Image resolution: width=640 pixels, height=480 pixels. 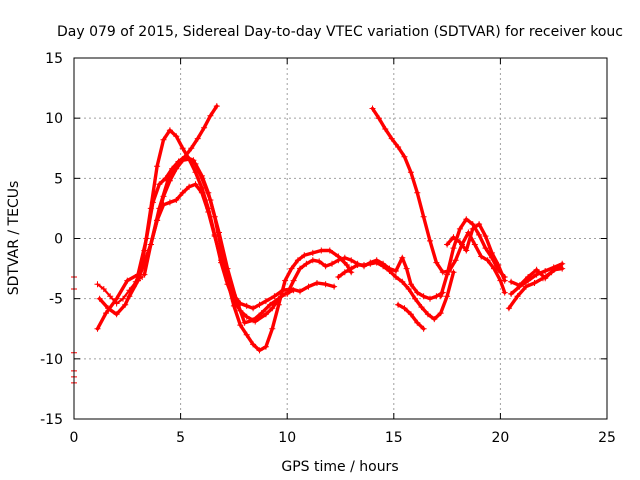 I want to click on x-tick-label: 5, so click(x=180, y=438).